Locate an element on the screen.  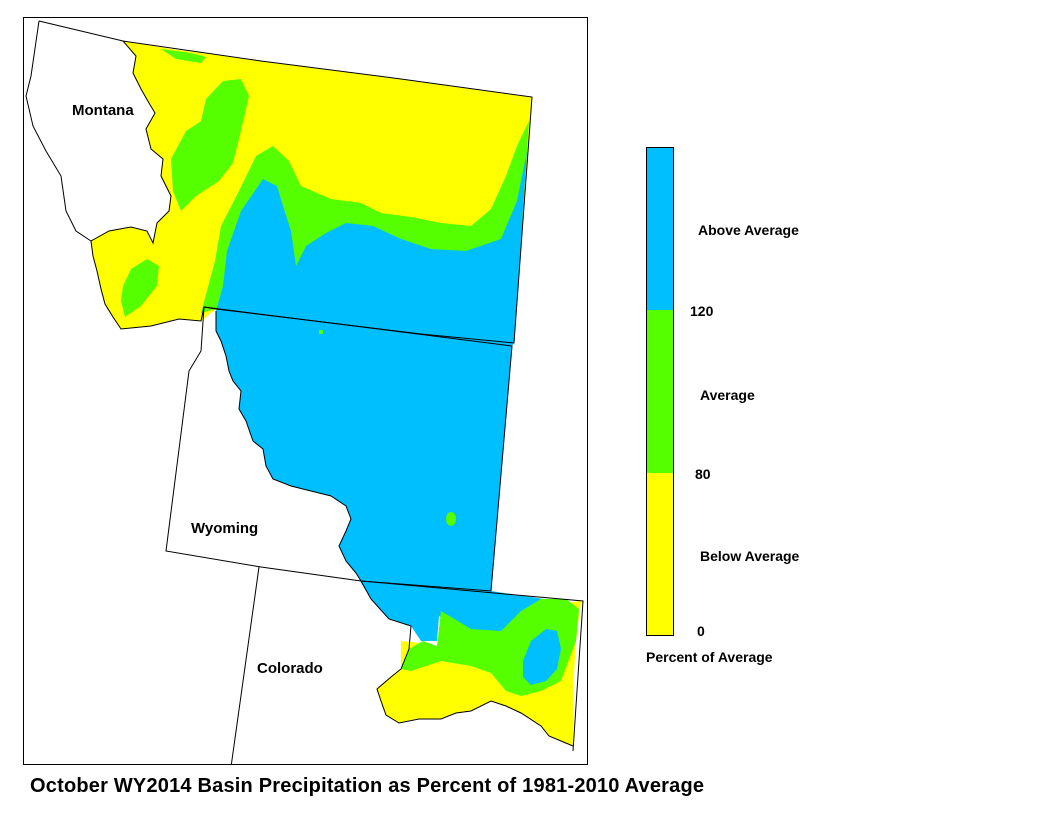
legend-break-120: 120 is located at coordinates (702, 311).